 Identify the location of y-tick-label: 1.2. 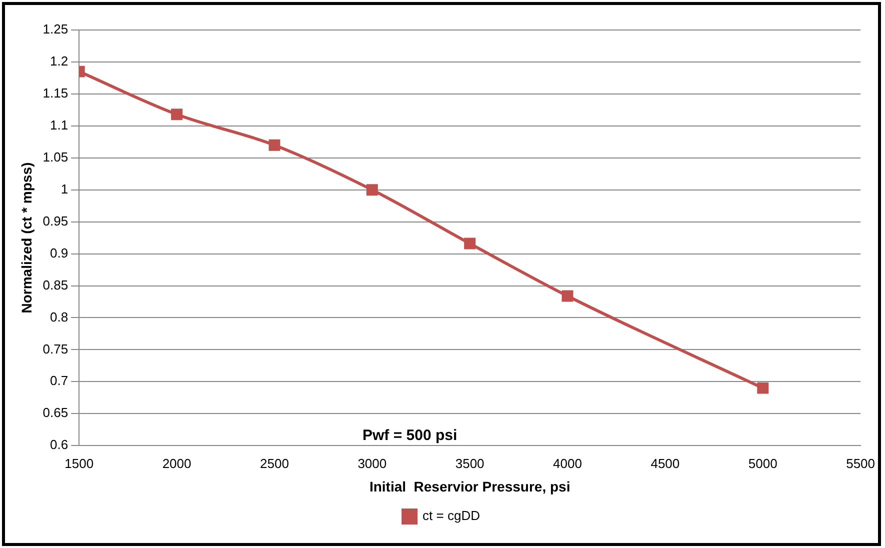
(59, 61).